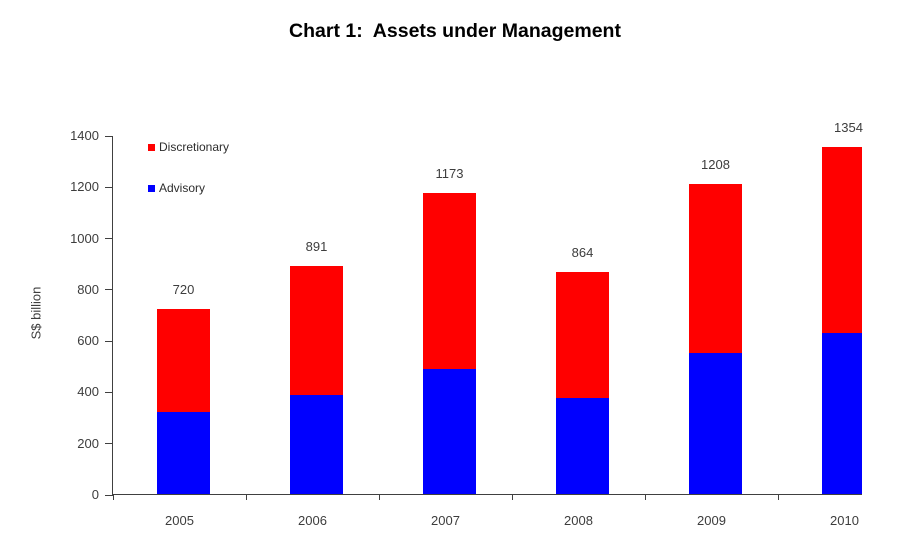  I want to click on bar-total-label: 720, so click(183, 290).